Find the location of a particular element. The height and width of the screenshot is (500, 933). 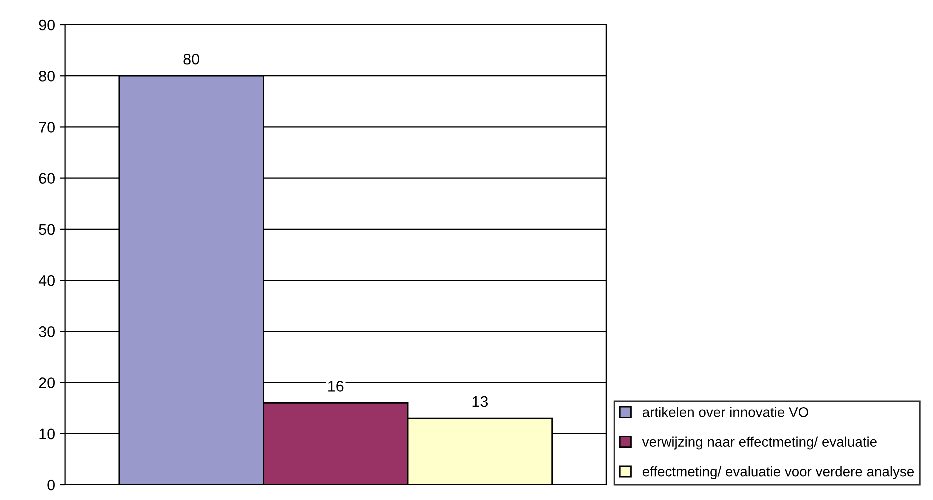

y-tick-label: 60 is located at coordinates (47, 178).